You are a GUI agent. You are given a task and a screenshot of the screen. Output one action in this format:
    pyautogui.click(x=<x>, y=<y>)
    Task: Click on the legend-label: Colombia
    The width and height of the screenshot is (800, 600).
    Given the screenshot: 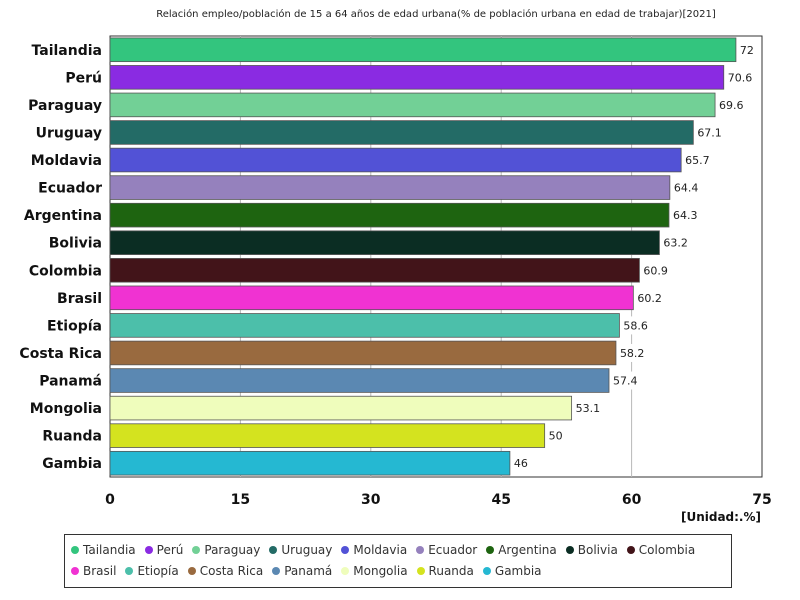 What is the action you would take?
    pyautogui.click(x=667, y=549)
    